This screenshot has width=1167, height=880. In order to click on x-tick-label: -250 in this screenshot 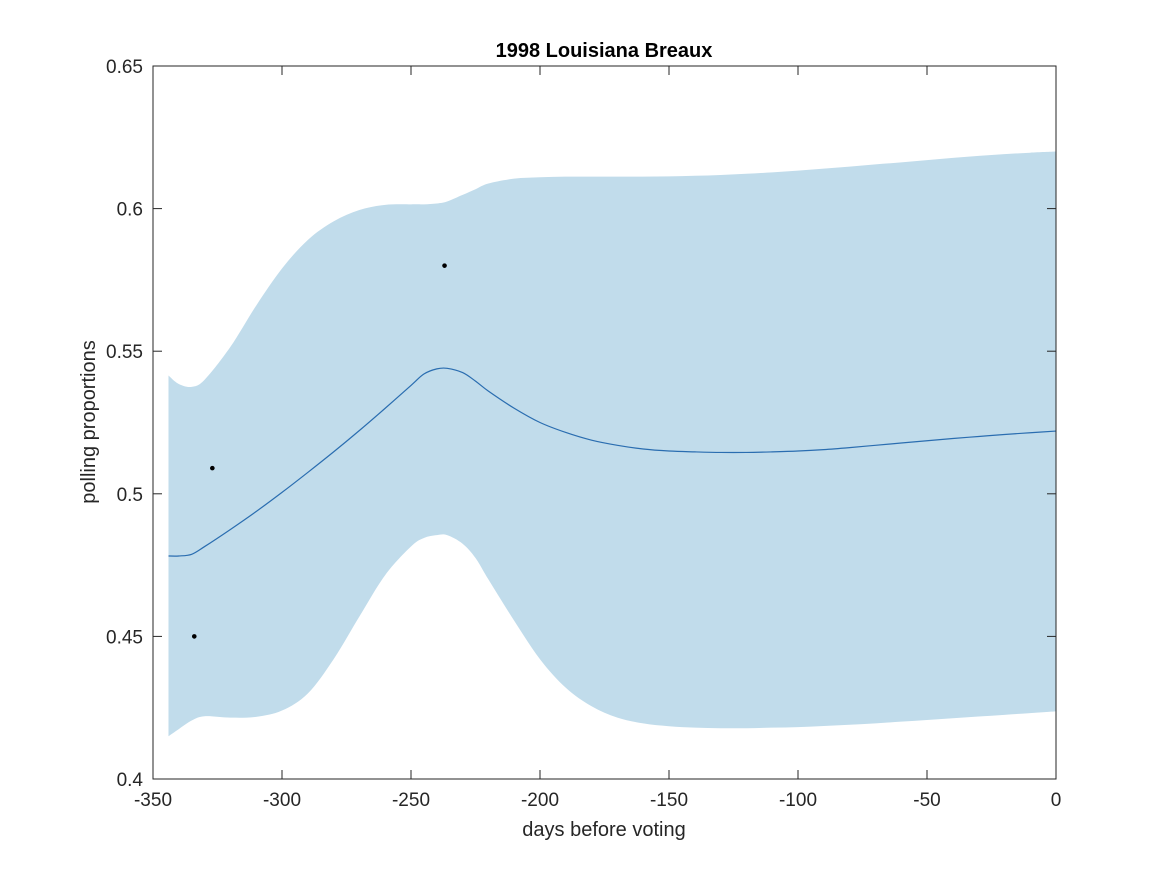, I will do `click(411, 800)`.